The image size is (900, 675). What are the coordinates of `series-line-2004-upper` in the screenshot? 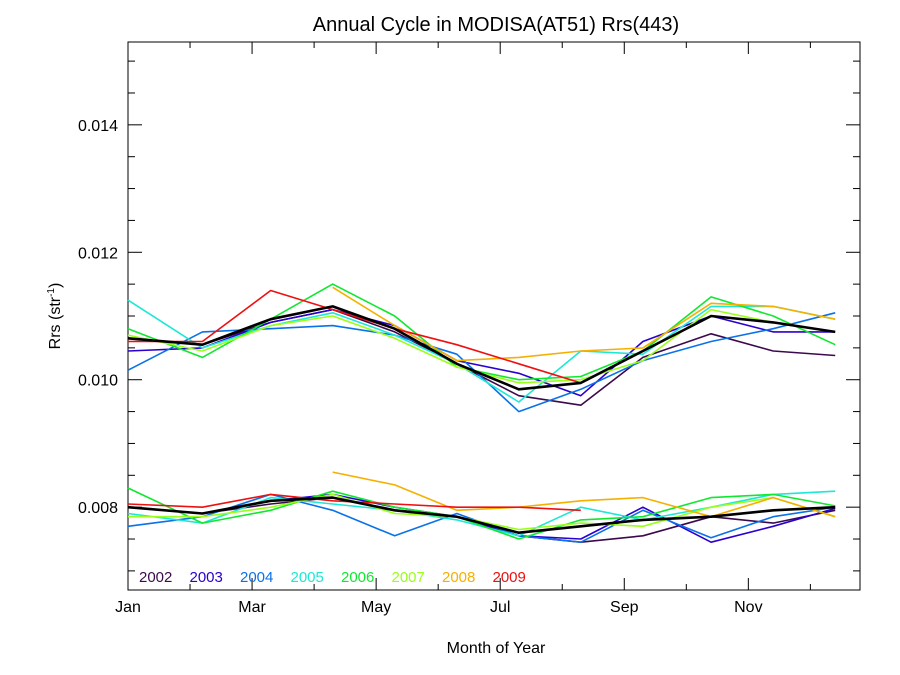 It's located at (481, 362).